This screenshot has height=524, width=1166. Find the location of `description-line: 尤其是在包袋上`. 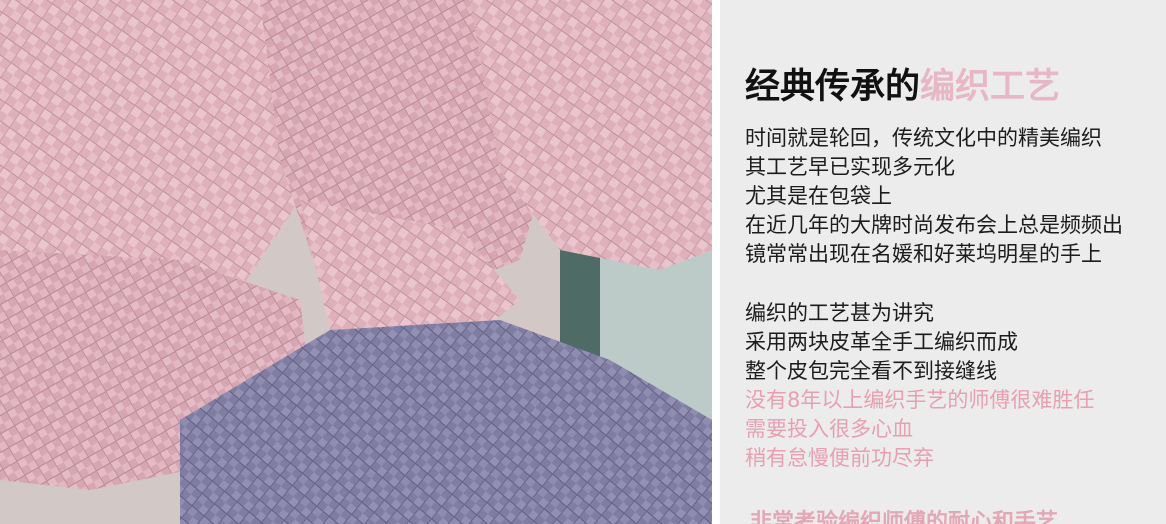

description-line: 尤其是在包袋上 is located at coordinates (818, 196).